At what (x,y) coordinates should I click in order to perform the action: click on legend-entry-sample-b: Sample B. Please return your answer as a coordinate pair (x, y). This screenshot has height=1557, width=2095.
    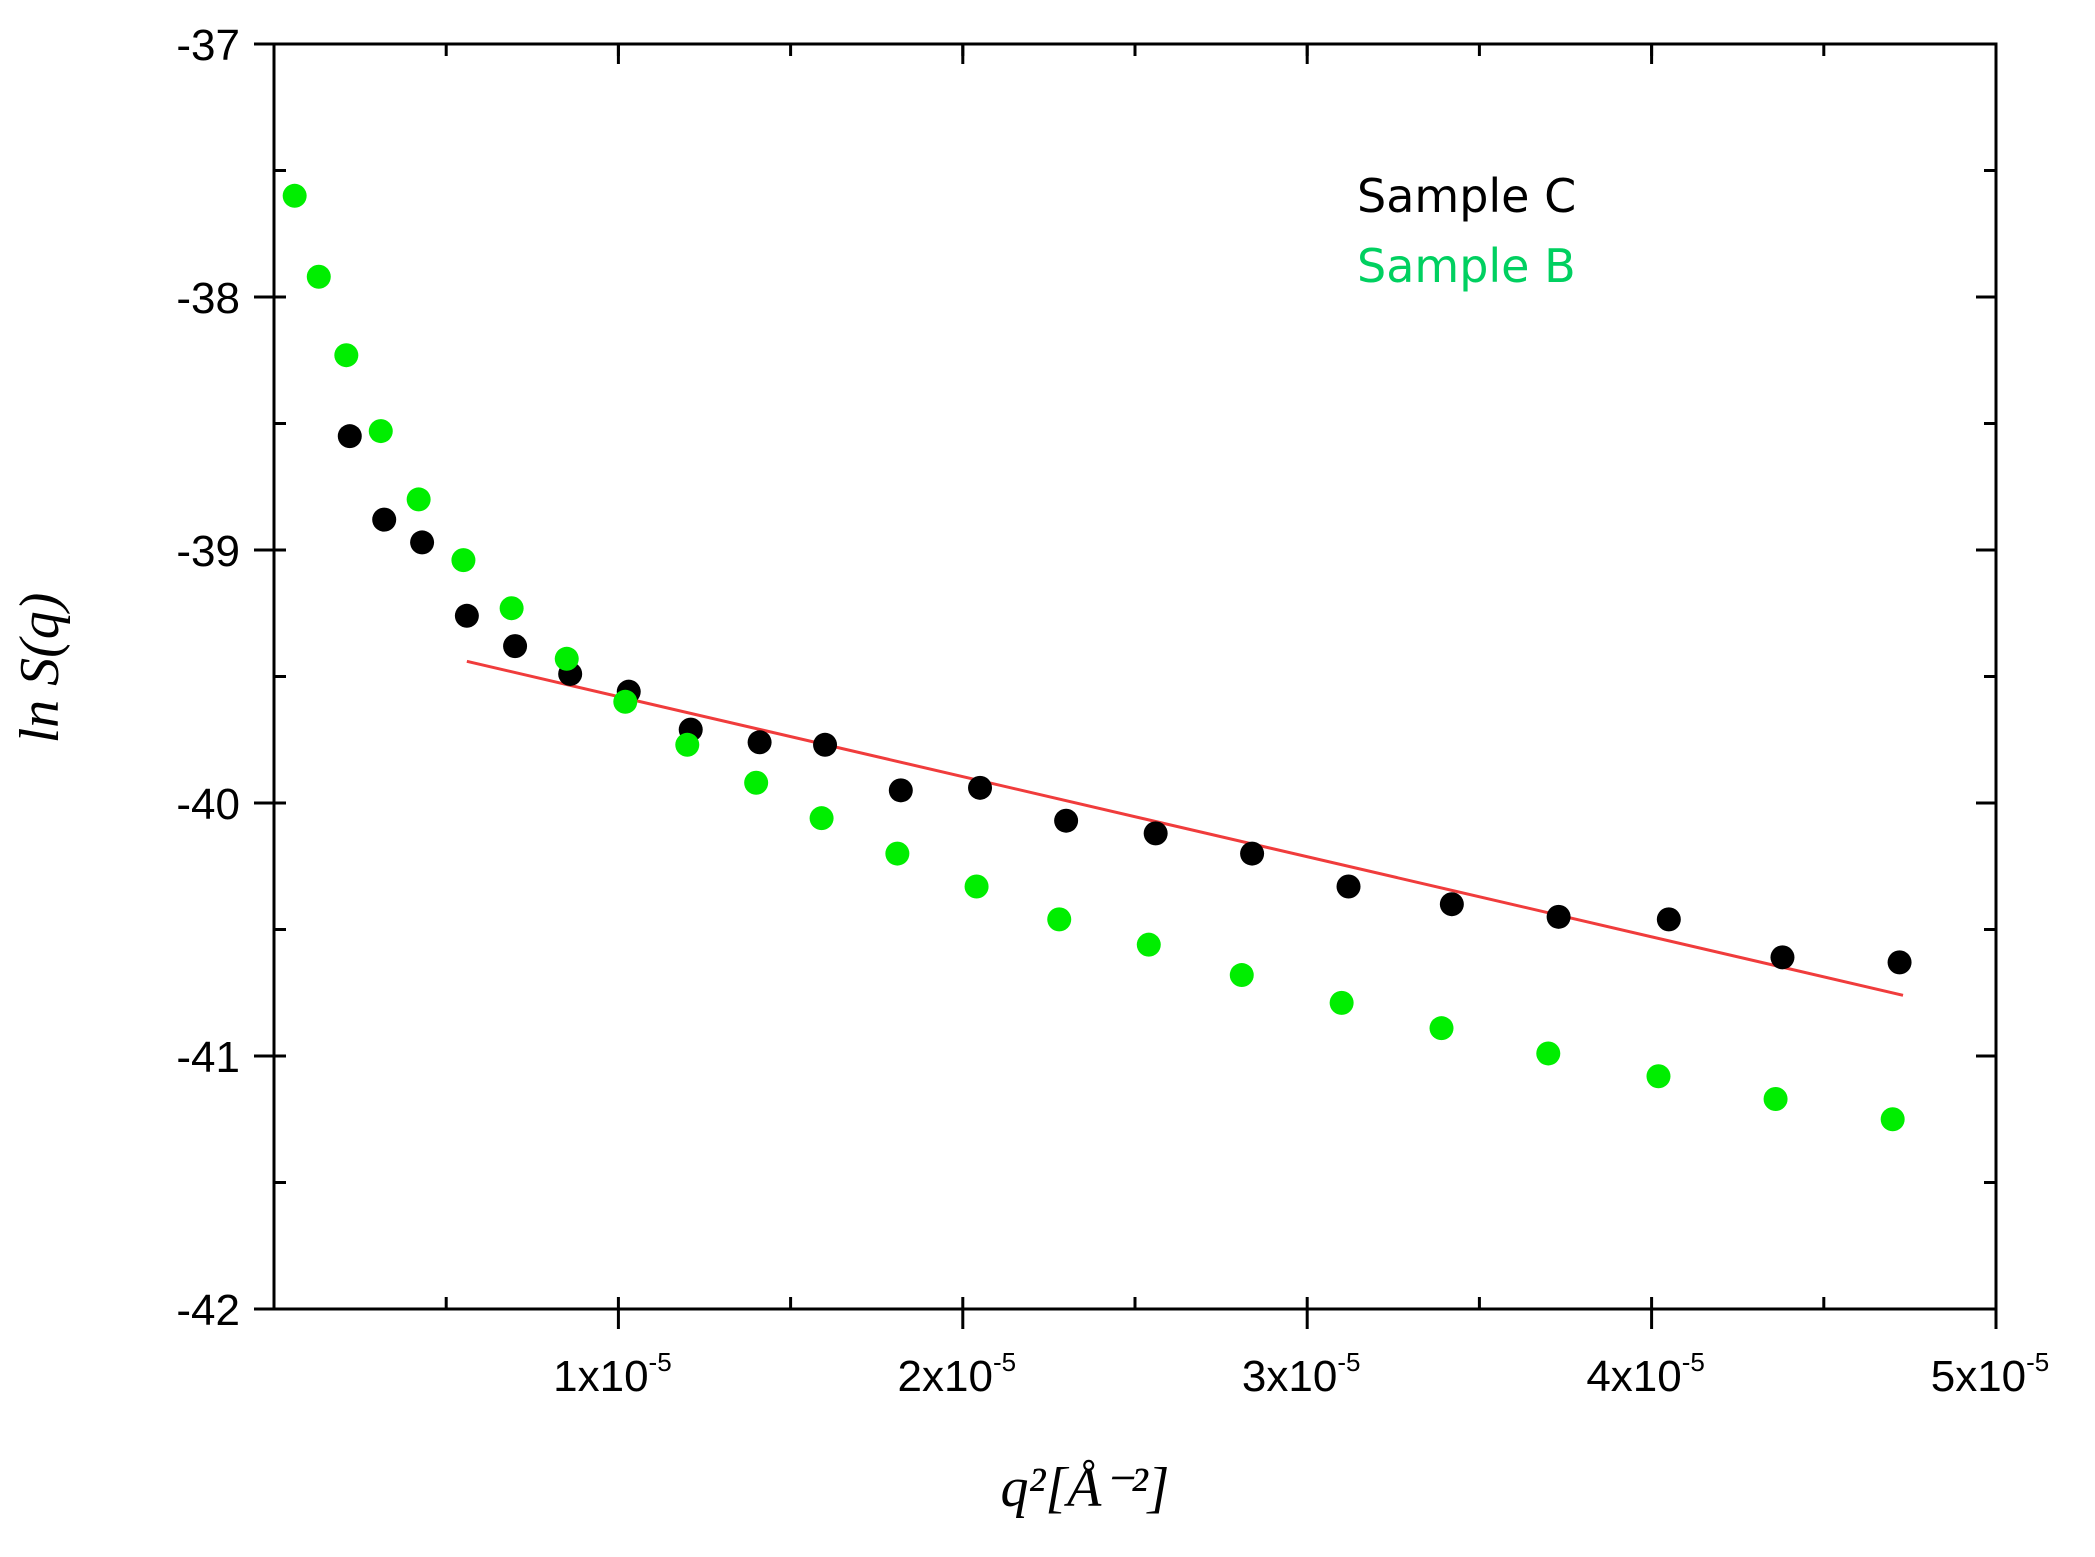
    Looking at the image, I should click on (1466, 266).